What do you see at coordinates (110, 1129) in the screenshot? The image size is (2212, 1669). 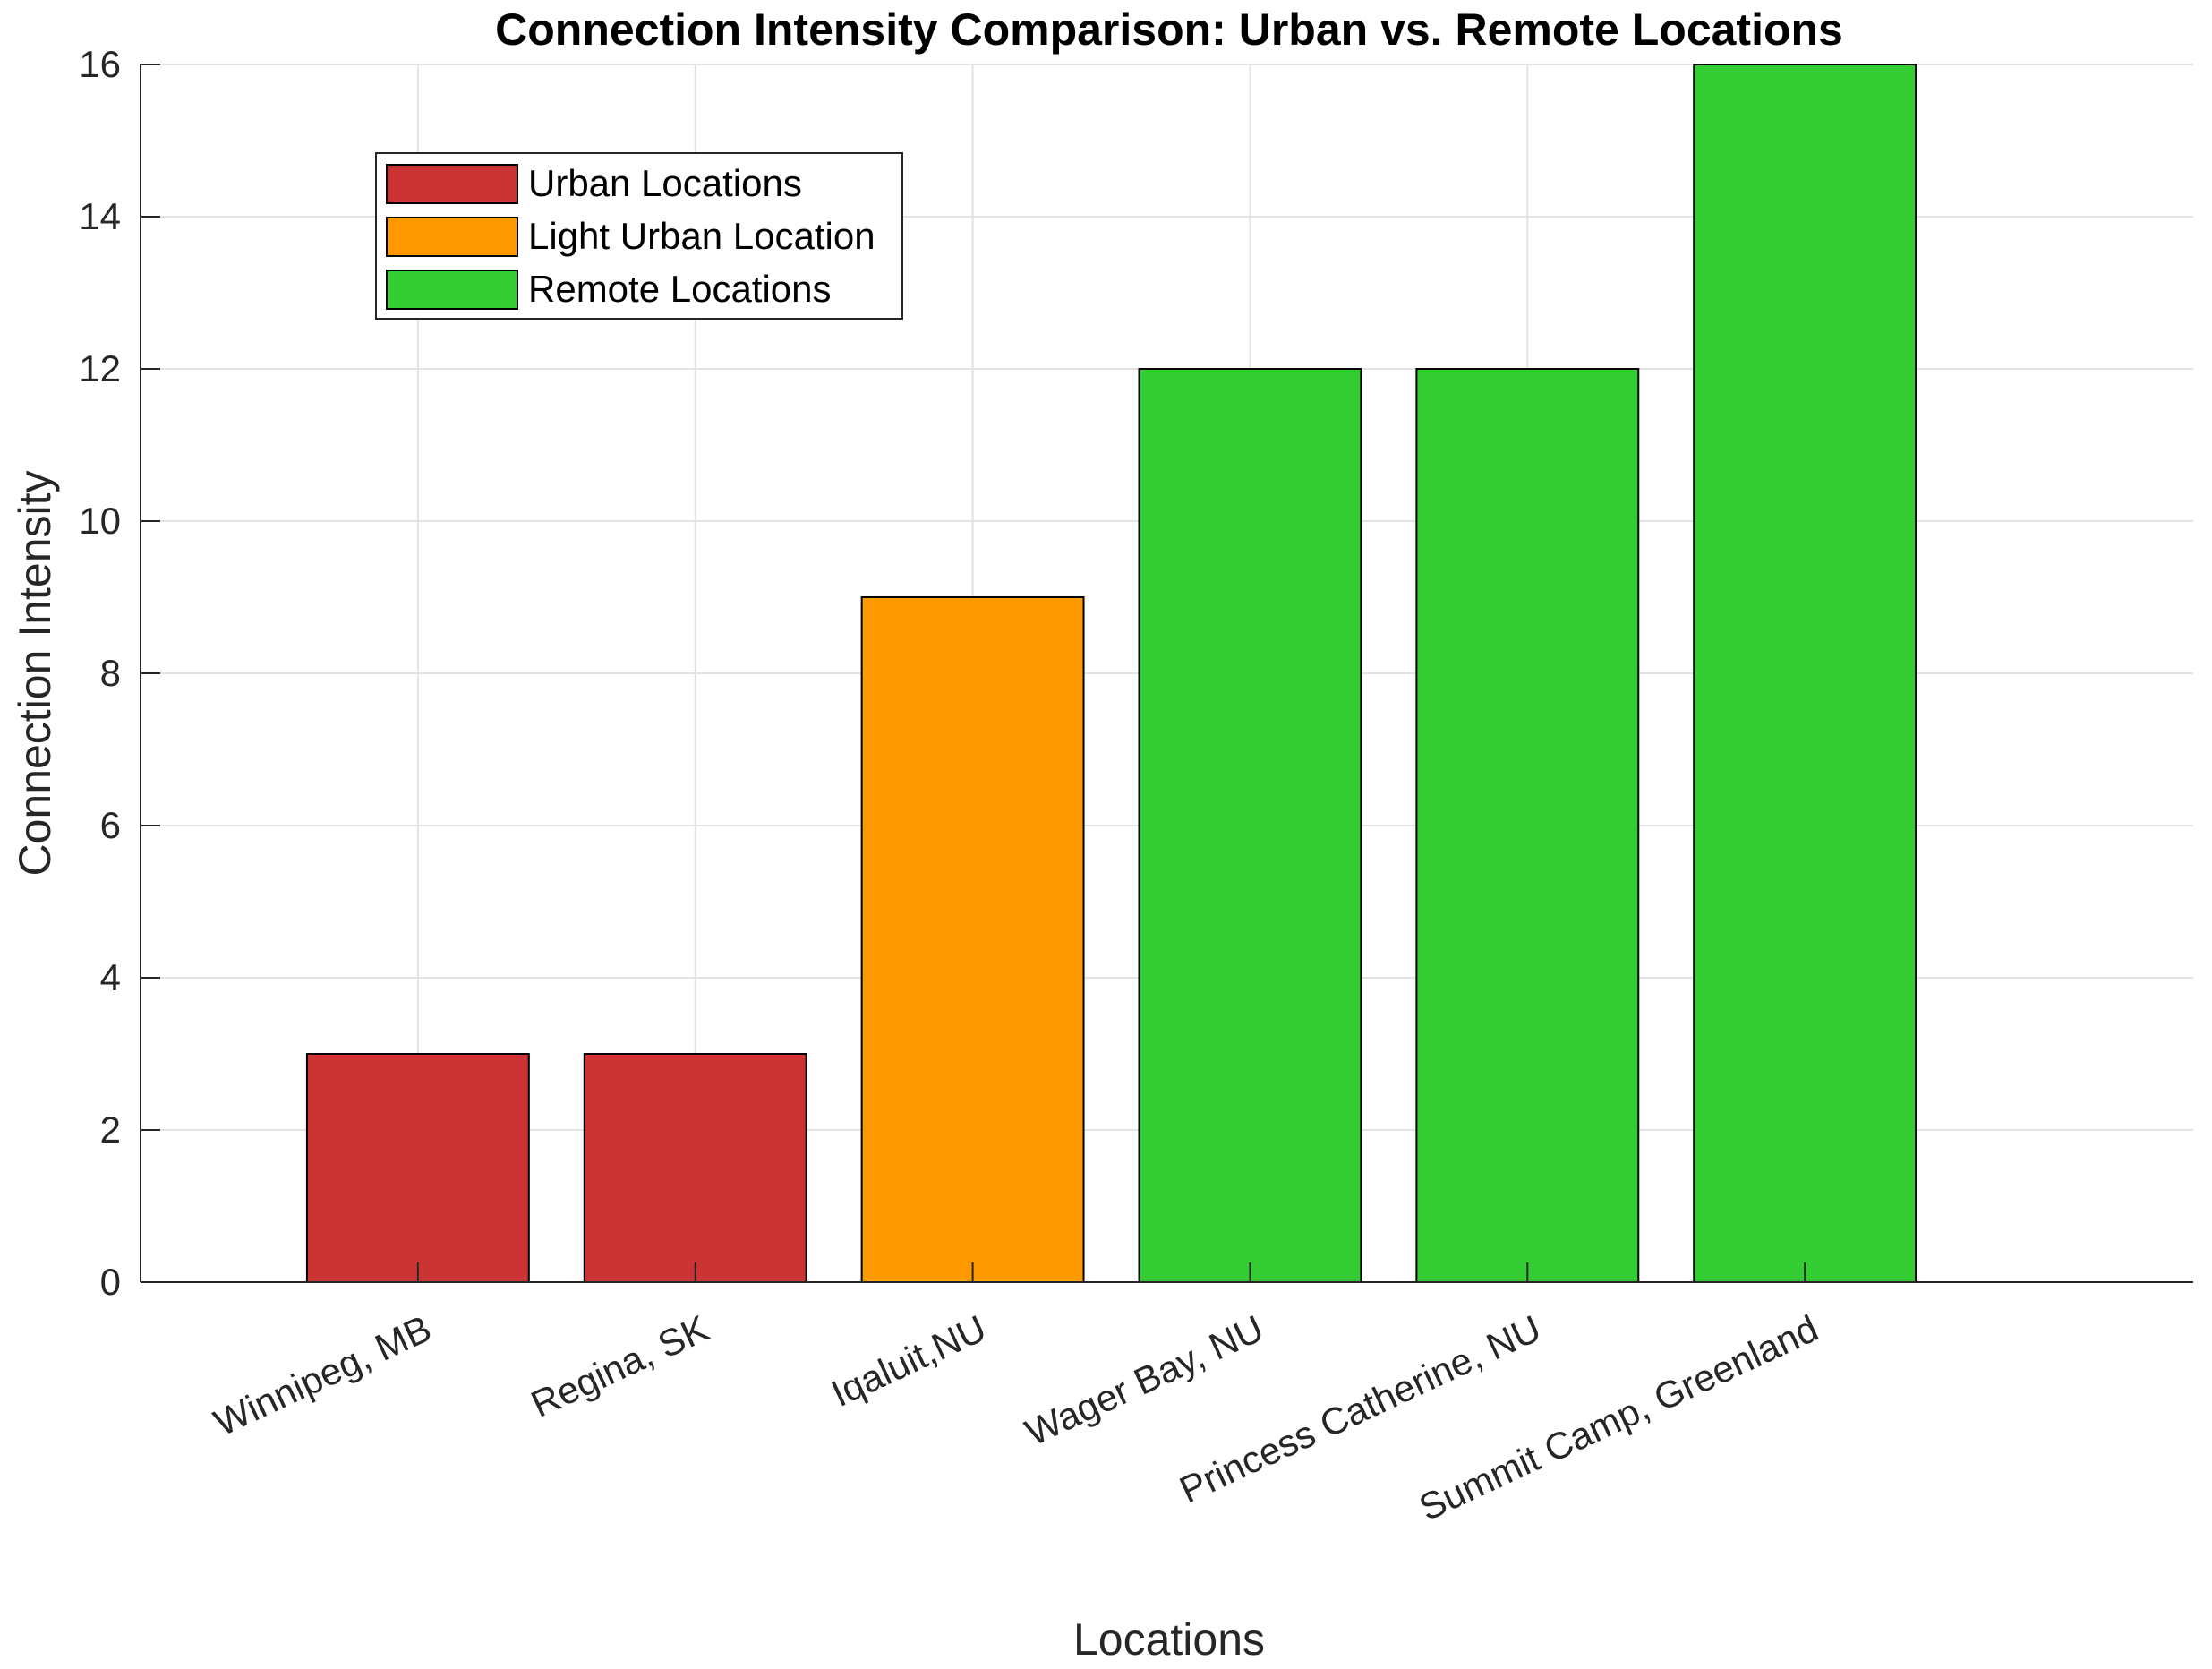 I see `y-tick-label: 2` at bounding box center [110, 1129].